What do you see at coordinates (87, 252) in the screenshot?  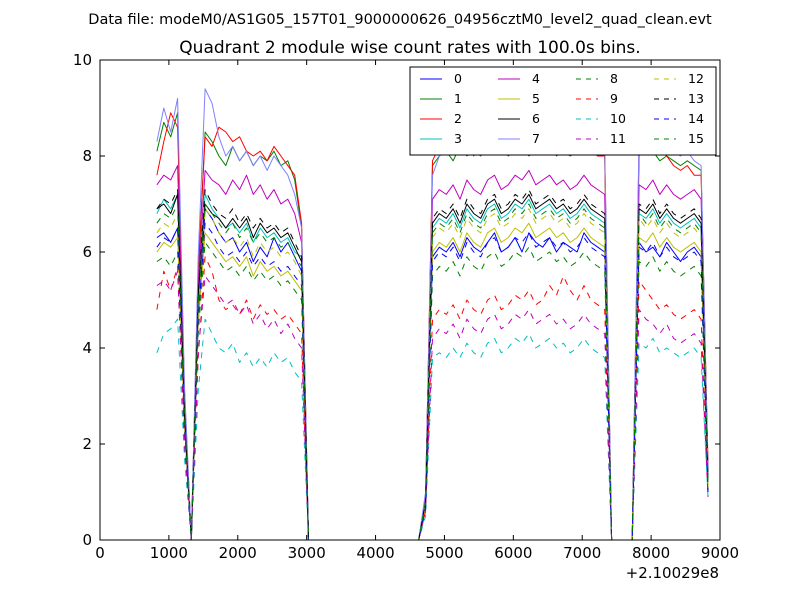 I see `y-tick-label: 6` at bounding box center [87, 252].